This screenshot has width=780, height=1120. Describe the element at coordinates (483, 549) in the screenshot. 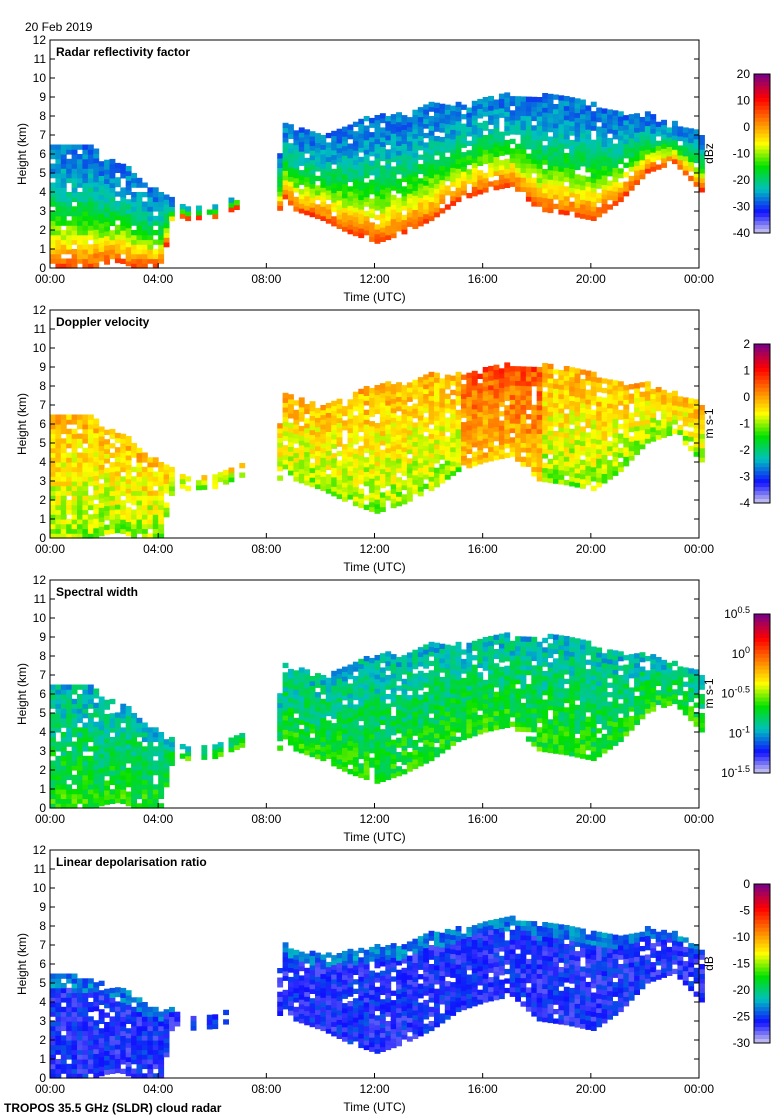

I see `x-tick-label: 16:00` at that location.